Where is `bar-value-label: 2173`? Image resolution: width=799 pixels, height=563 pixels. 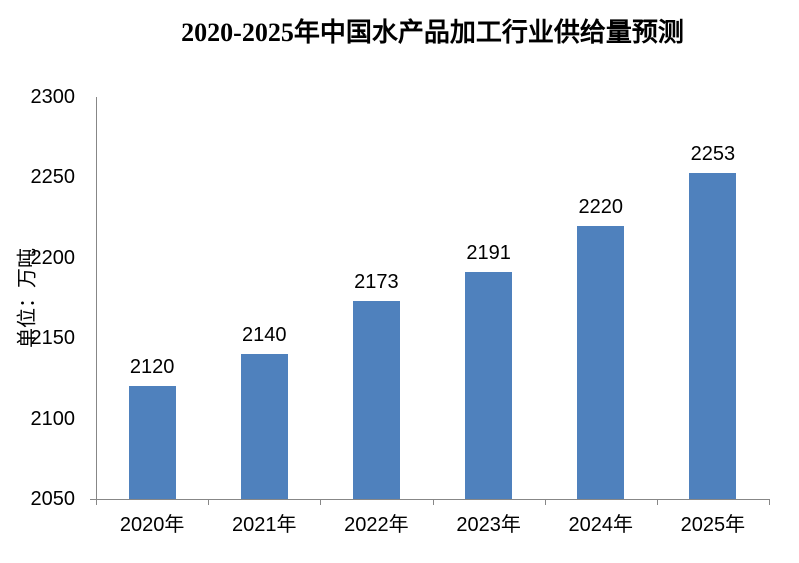
bar-value-label: 2173 is located at coordinates (376, 282).